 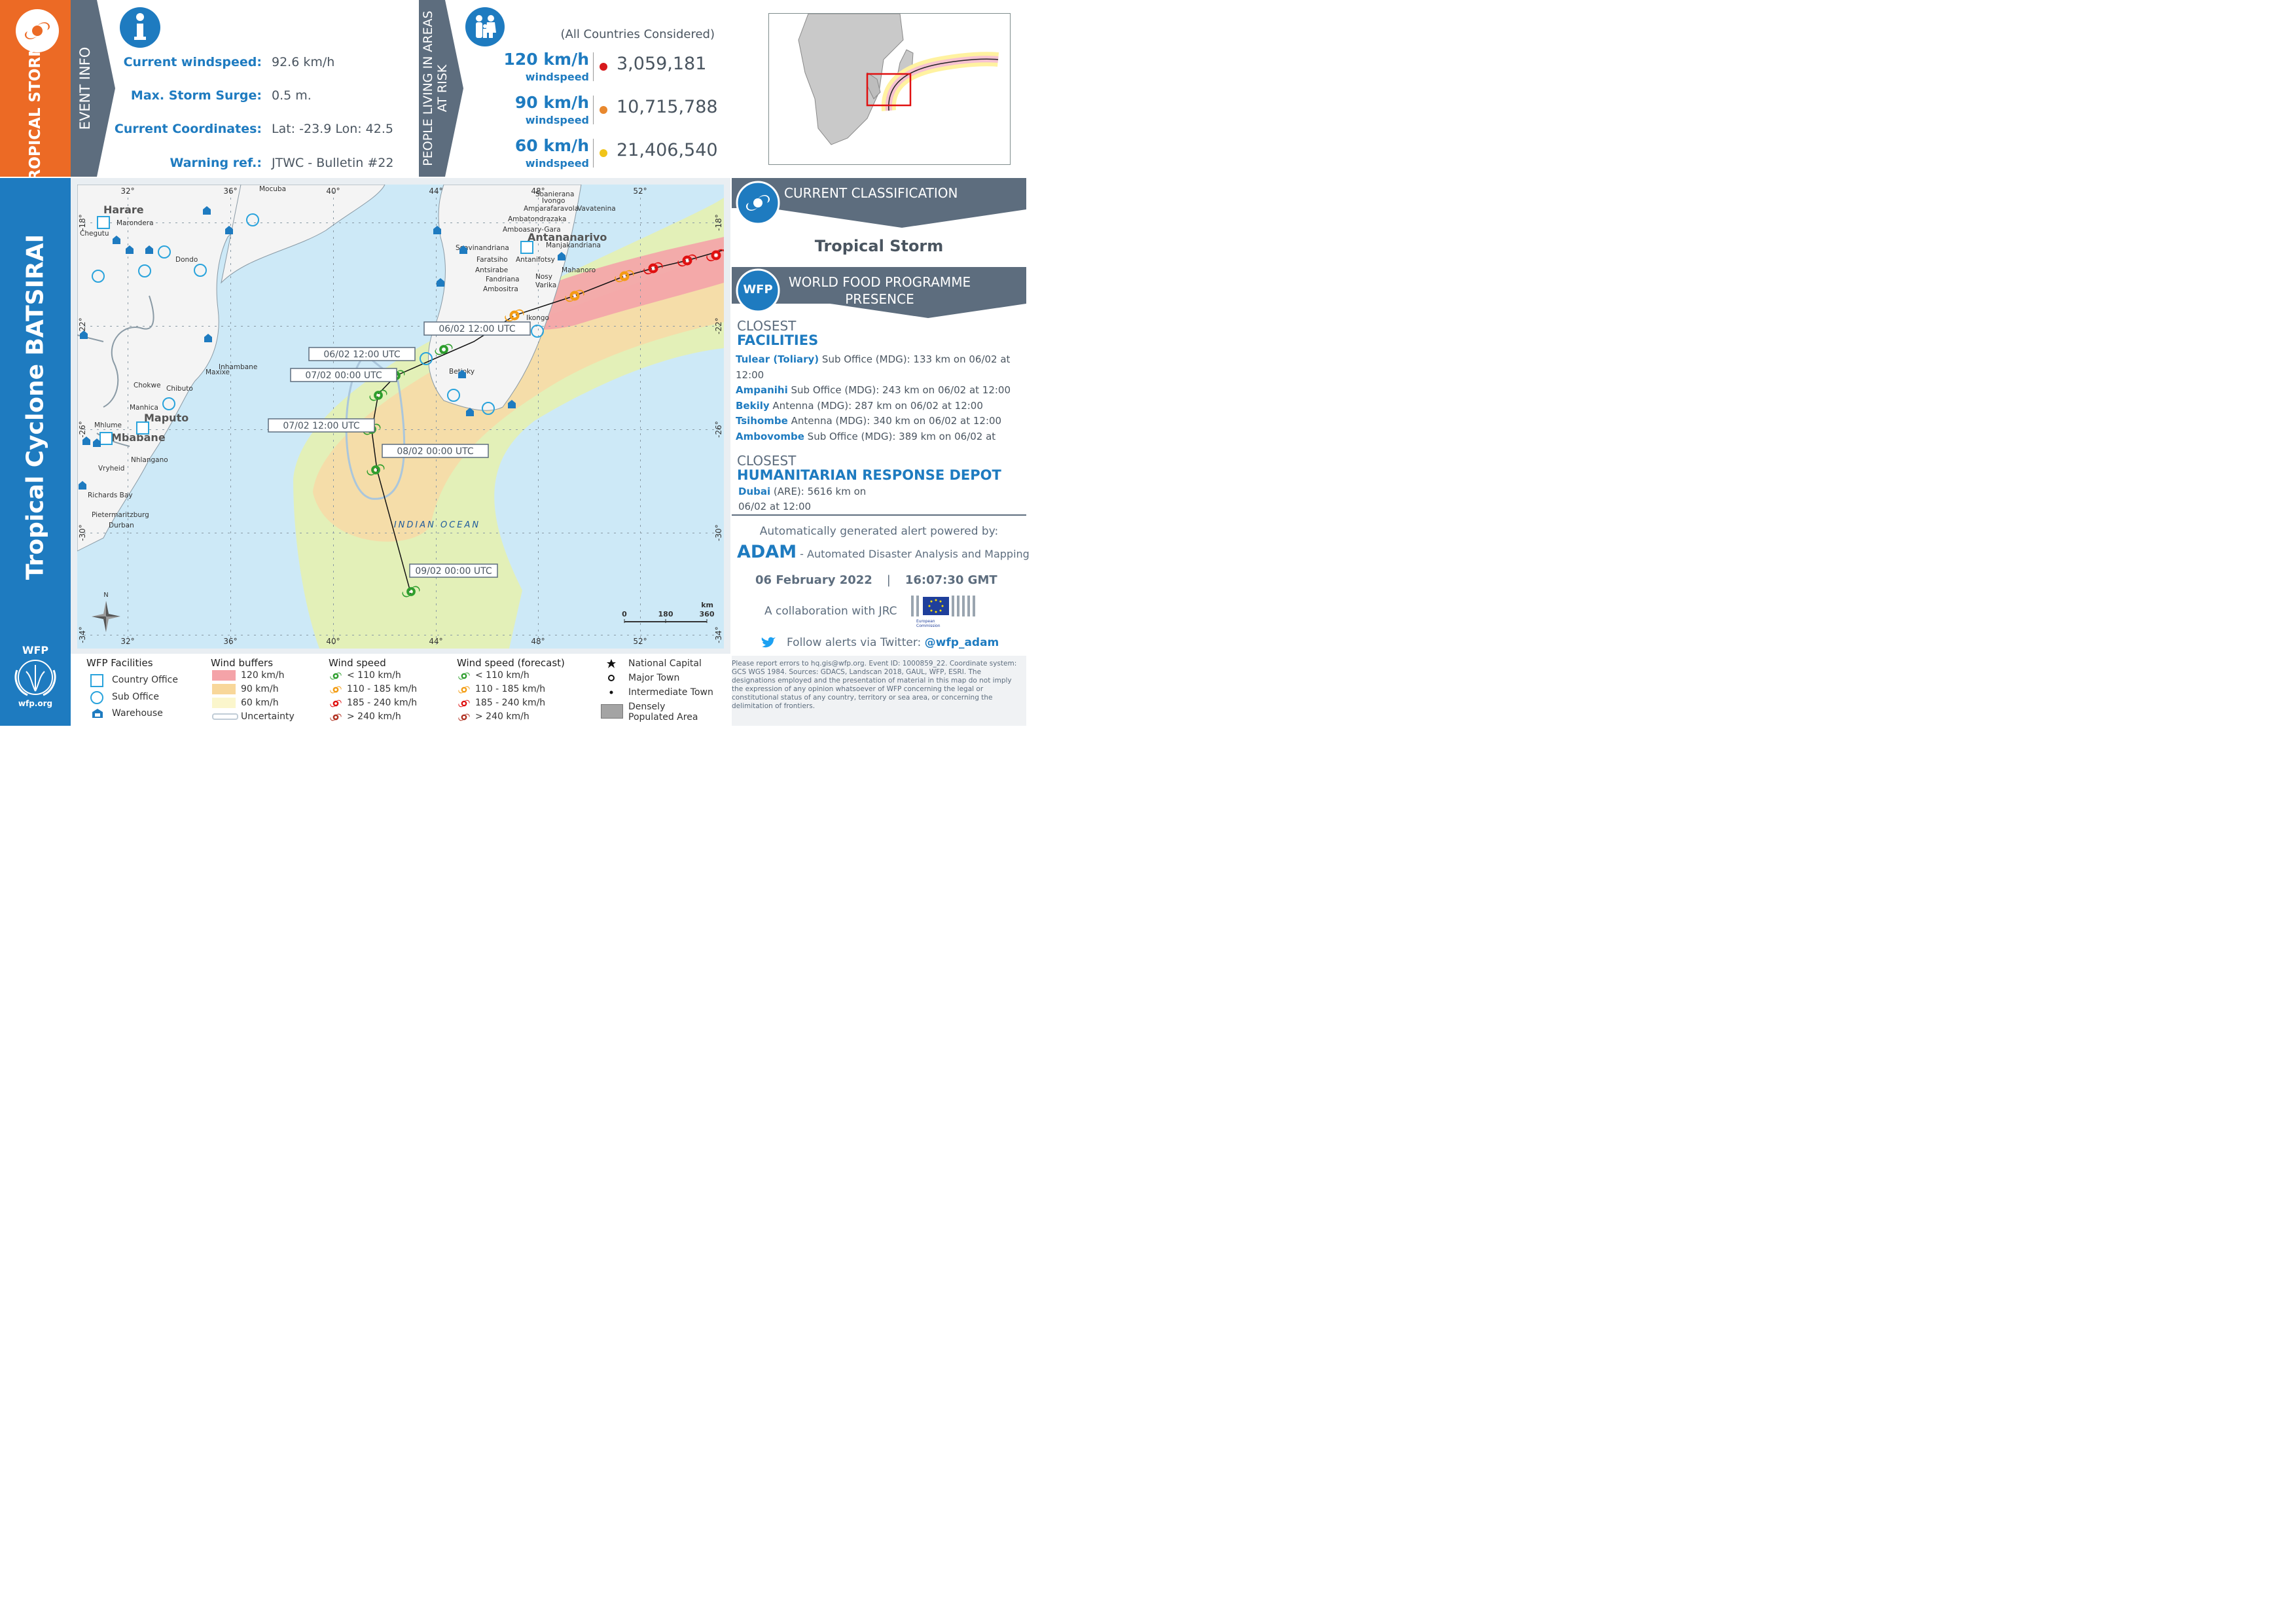 I want to click on town-label: Nosy, so click(x=543, y=277).